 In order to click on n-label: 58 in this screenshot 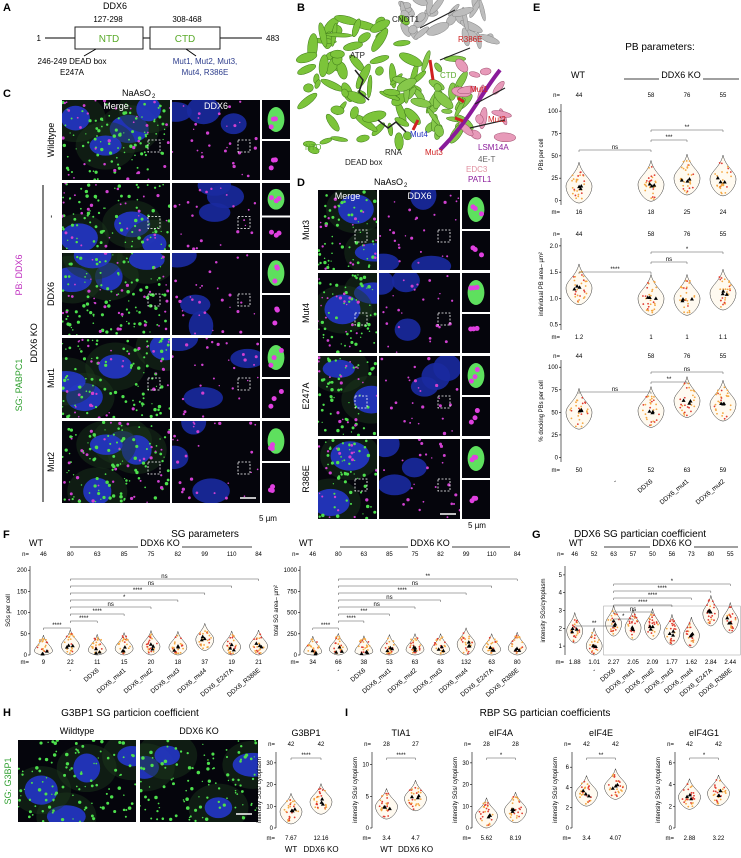, I will do `click(651, 235)`.